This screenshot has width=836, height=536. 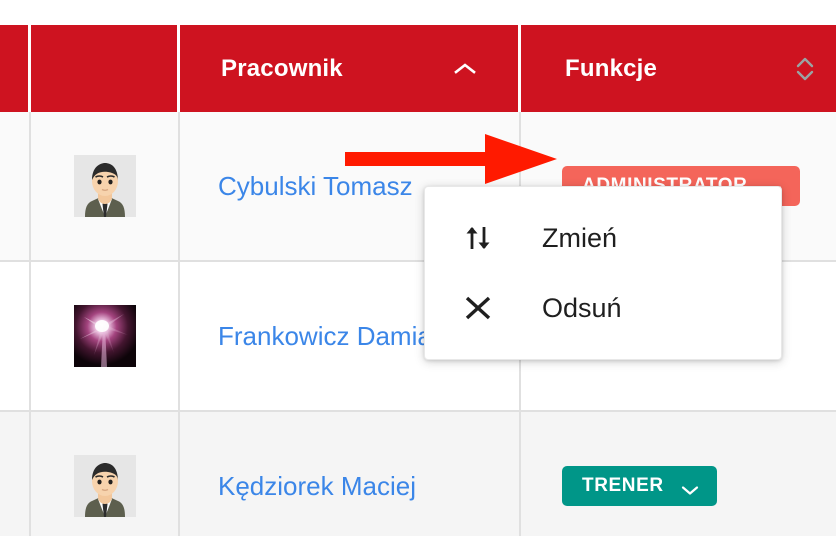 What do you see at coordinates (611, 68) in the screenshot?
I see `column-header-funkcje-label: Funkcje` at bounding box center [611, 68].